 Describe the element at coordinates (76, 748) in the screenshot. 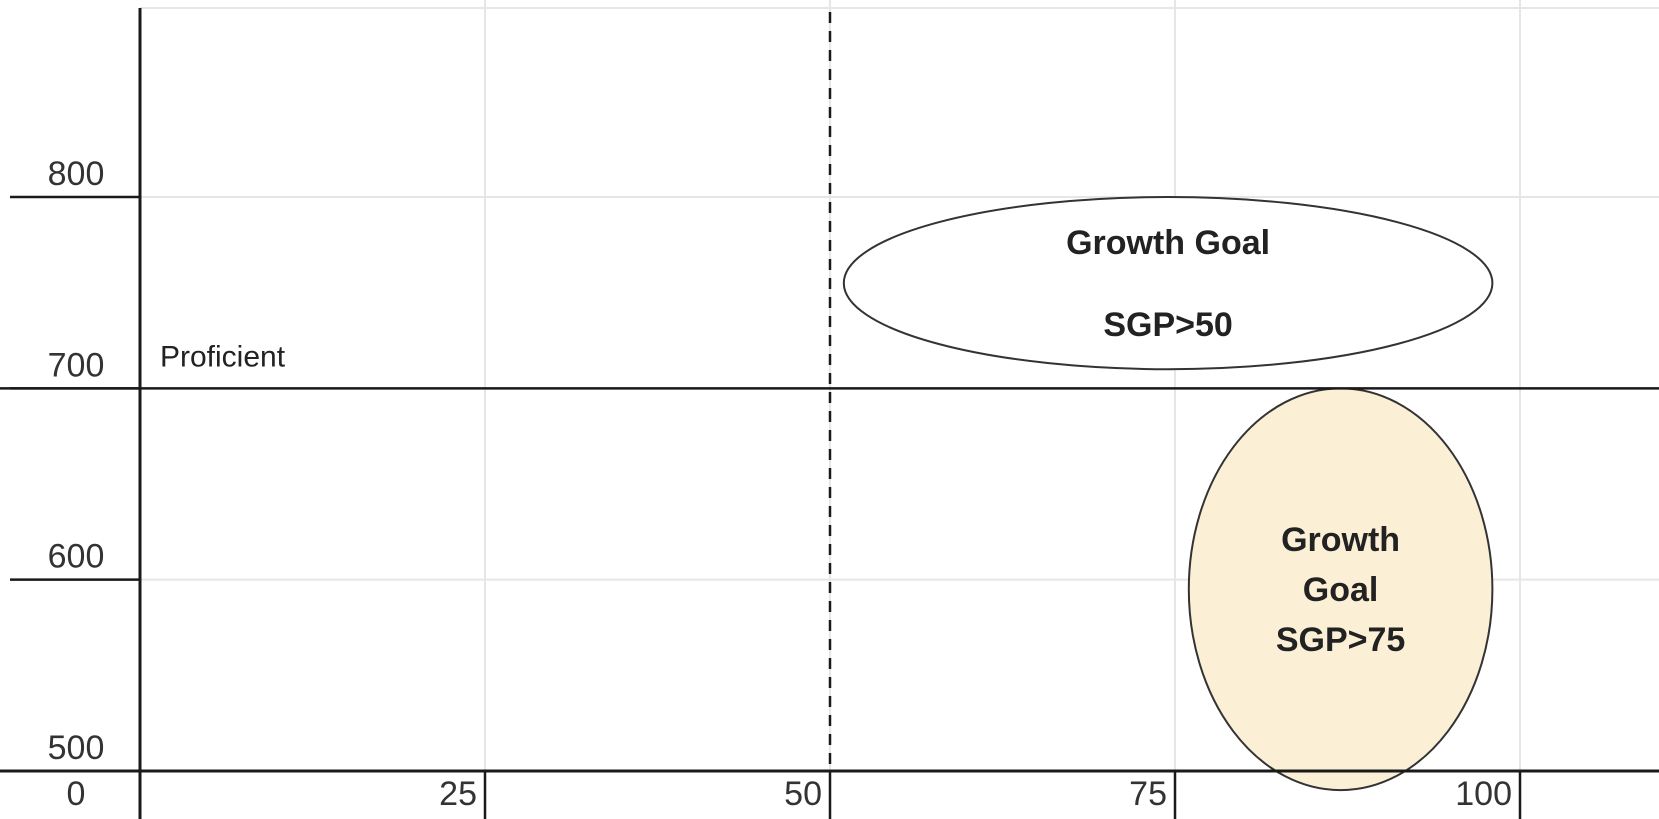

I see `y-tick-label: 500` at that location.